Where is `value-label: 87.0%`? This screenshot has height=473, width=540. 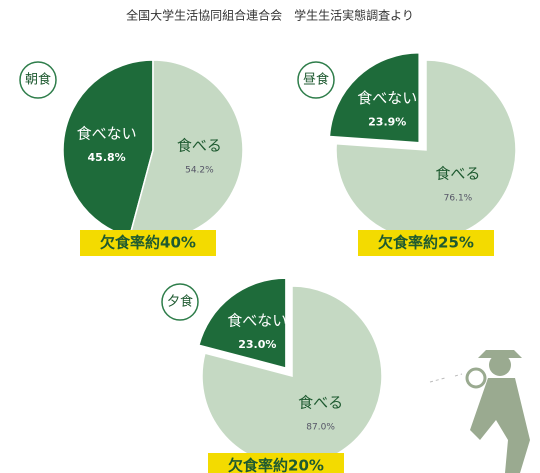
value-label: 87.0% is located at coordinates (320, 428).